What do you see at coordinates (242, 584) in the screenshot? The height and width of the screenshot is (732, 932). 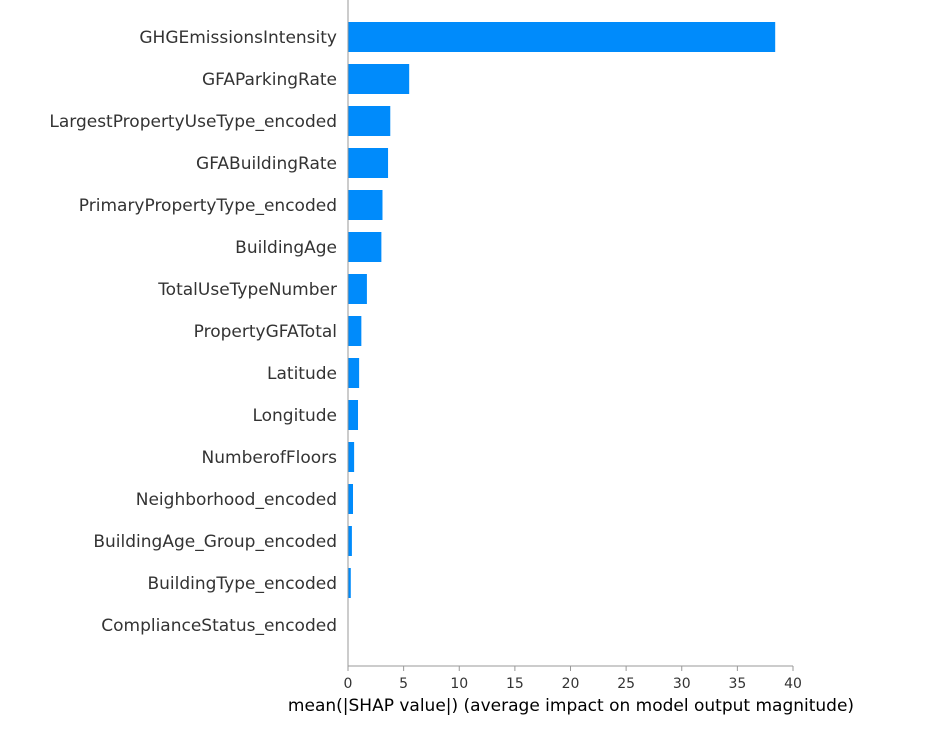 I see `category-label: BuildingType_encoded` at bounding box center [242, 584].